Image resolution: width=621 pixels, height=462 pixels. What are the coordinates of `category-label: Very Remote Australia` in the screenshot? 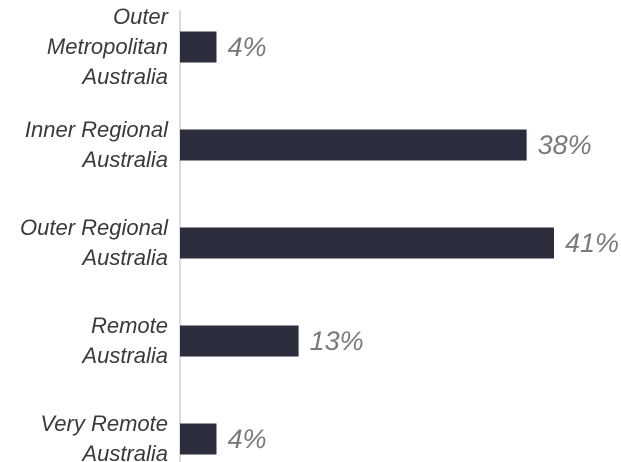 It's located at (104, 436).